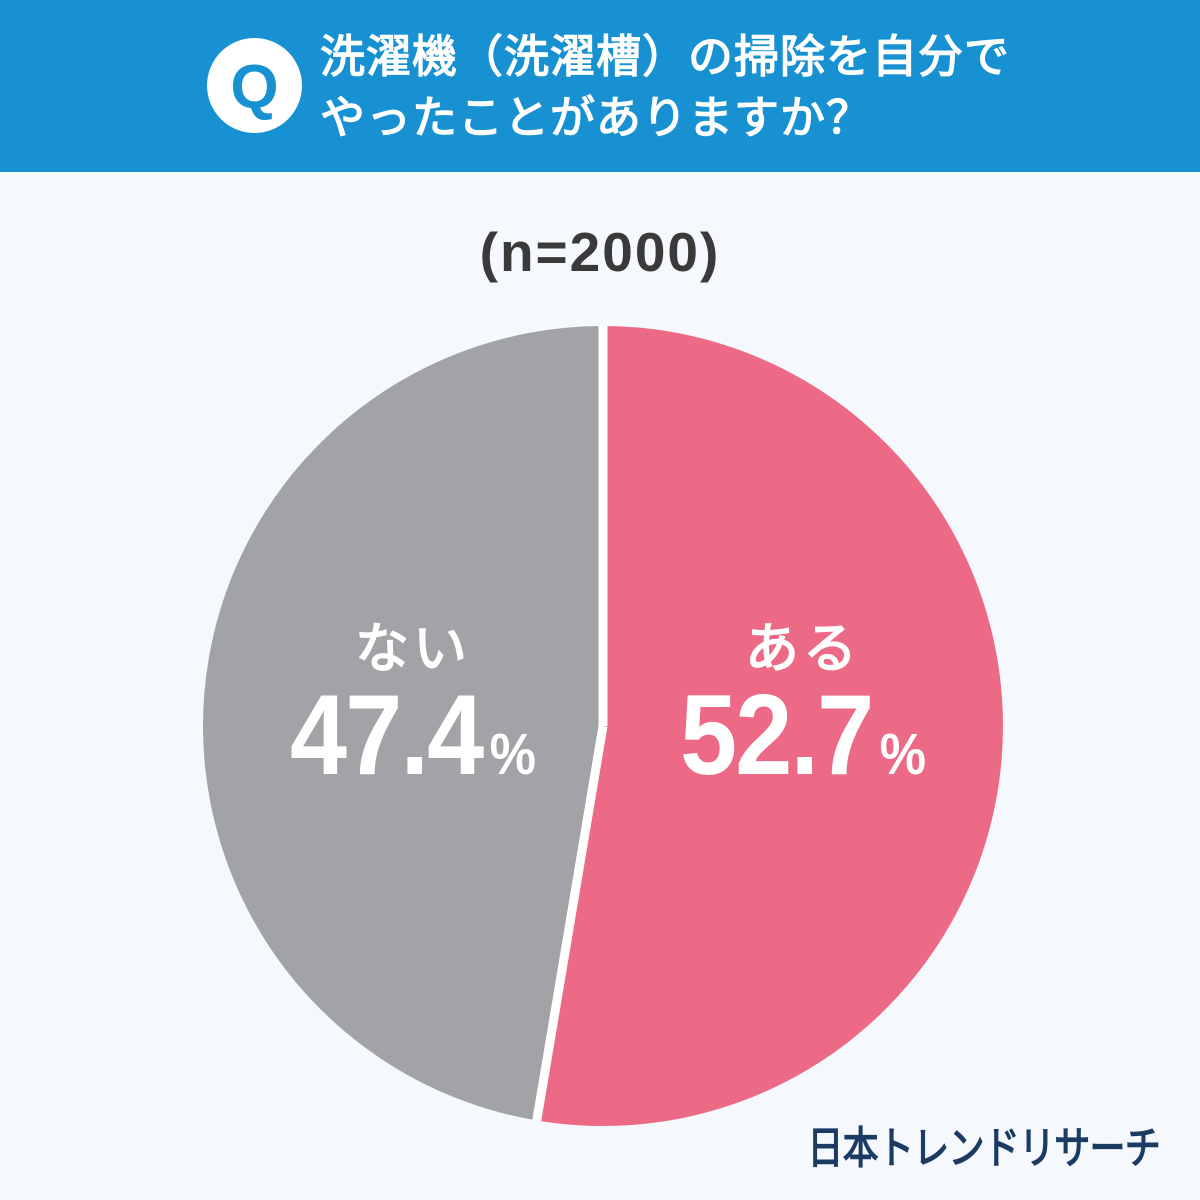 The image size is (1200, 1200). I want to click on question-title: 洗濯機（洗濯槽）の掃除を自分で やったことがありますか？, so click(700, 87).